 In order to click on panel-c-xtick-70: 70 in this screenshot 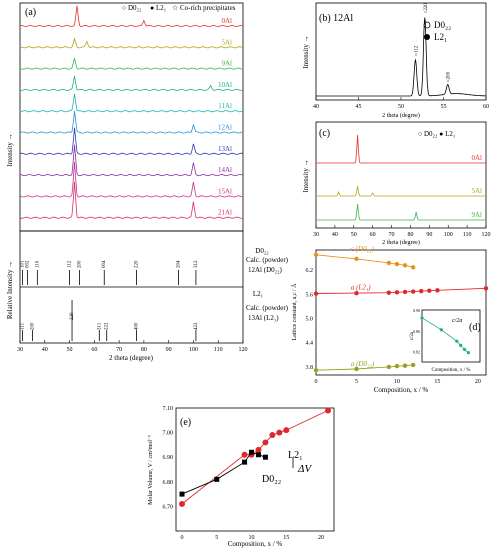, I will do `click(392, 235)`.